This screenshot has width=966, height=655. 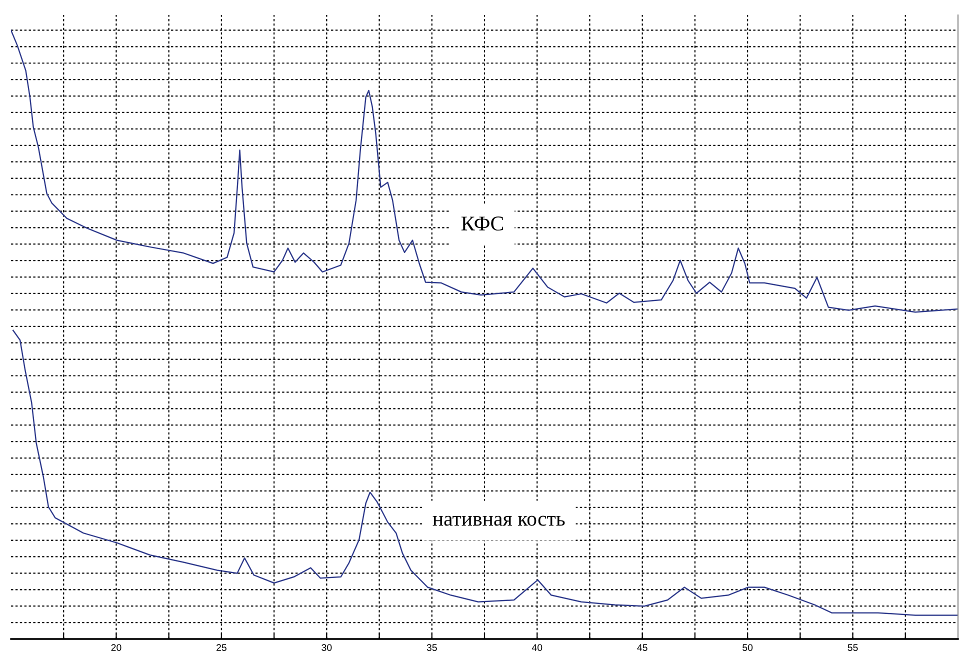 What do you see at coordinates (747, 647) in the screenshot?
I see `x-tick-label: 50` at bounding box center [747, 647].